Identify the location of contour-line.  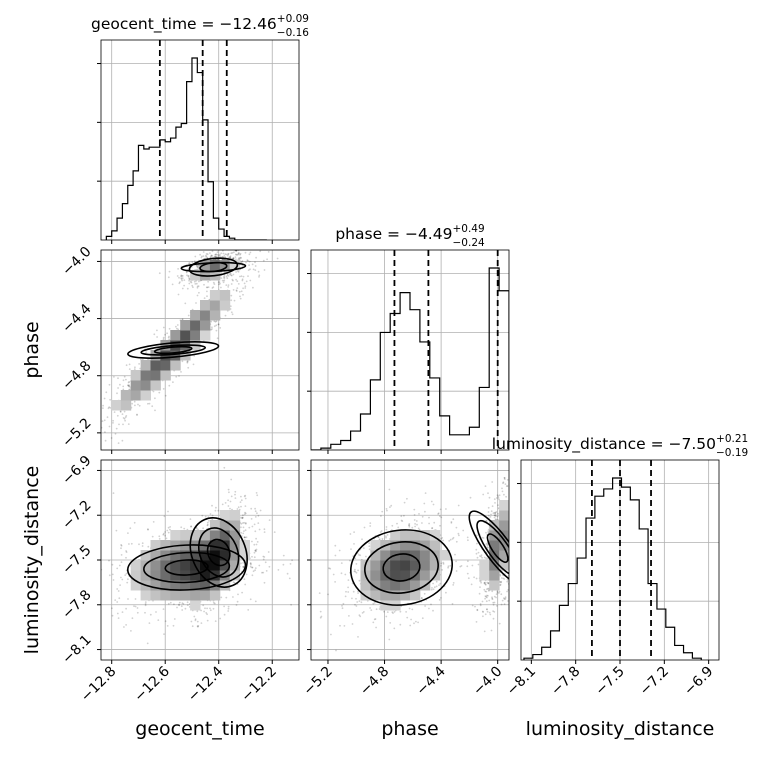
(173, 350).